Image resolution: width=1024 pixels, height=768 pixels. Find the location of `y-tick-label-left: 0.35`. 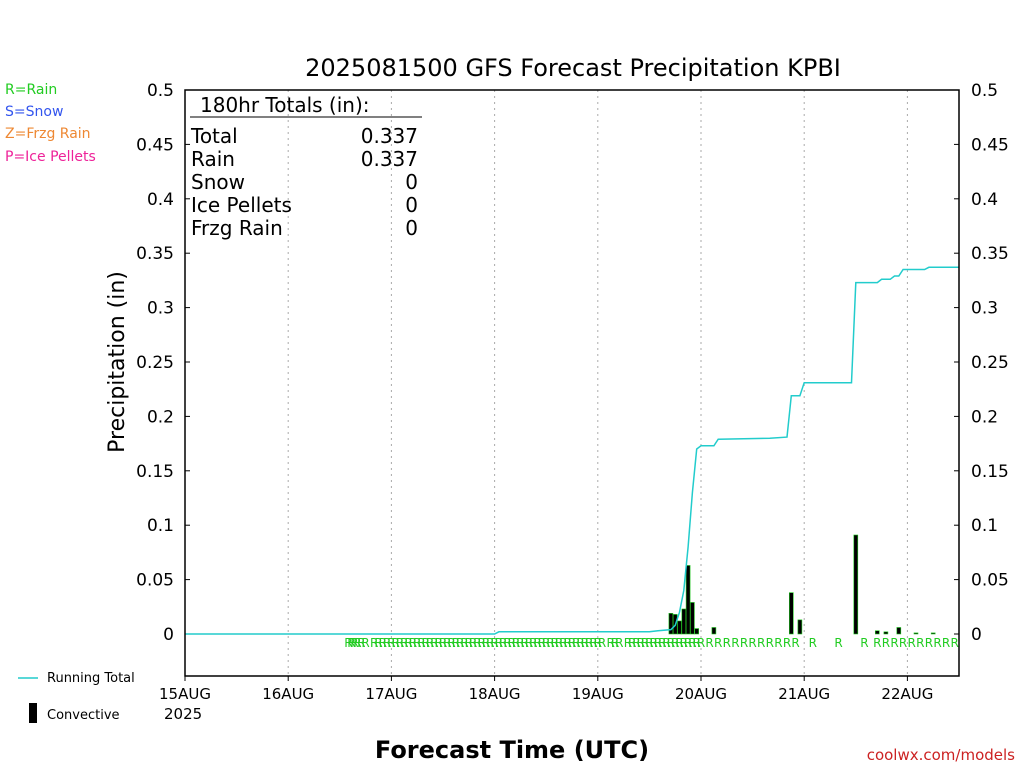

y-tick-label-left: 0.35 is located at coordinates (155, 254).